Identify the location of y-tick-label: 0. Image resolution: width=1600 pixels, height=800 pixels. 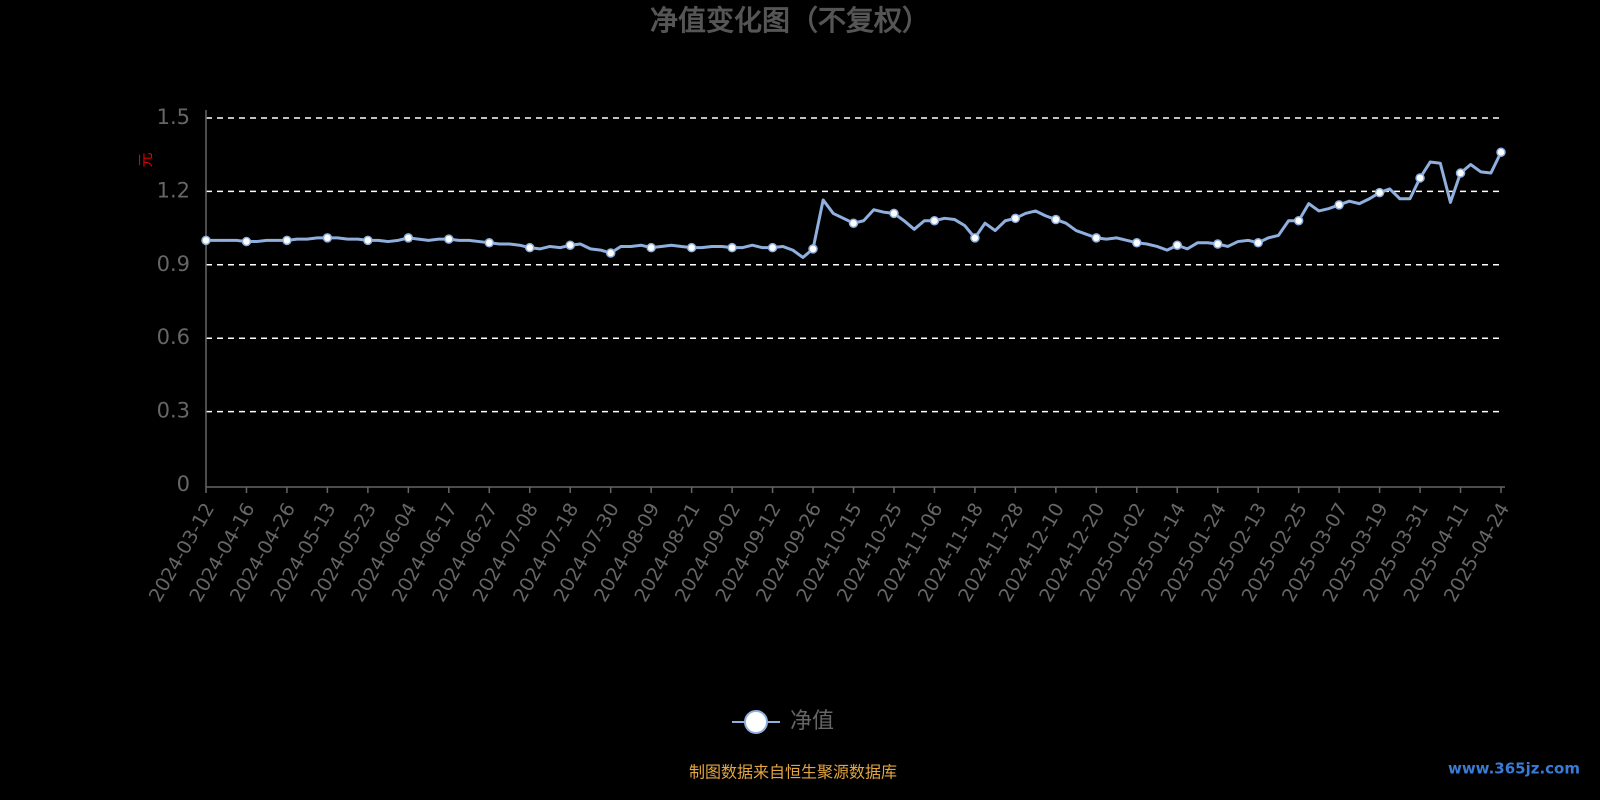
(183, 484).